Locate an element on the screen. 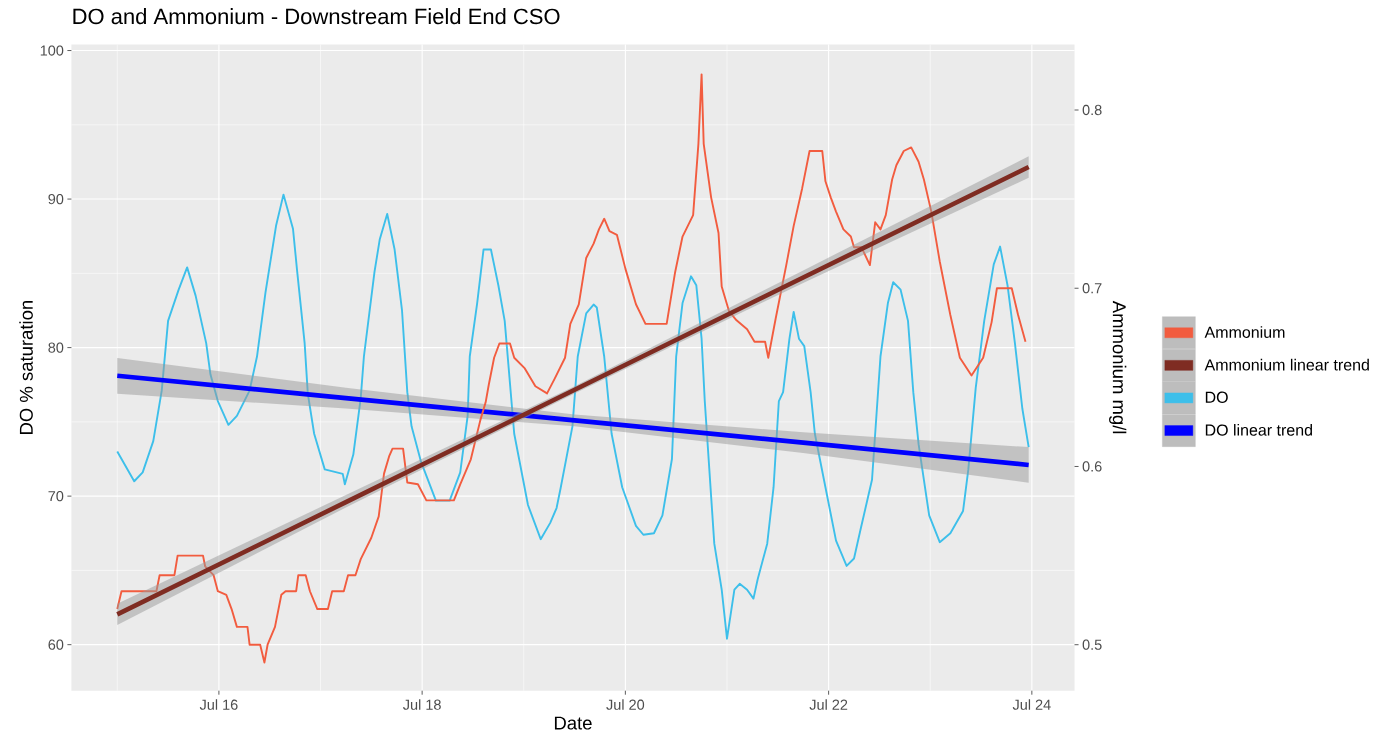 The image size is (1389, 742). y2-tick-label: 0.8 is located at coordinates (1092, 110).